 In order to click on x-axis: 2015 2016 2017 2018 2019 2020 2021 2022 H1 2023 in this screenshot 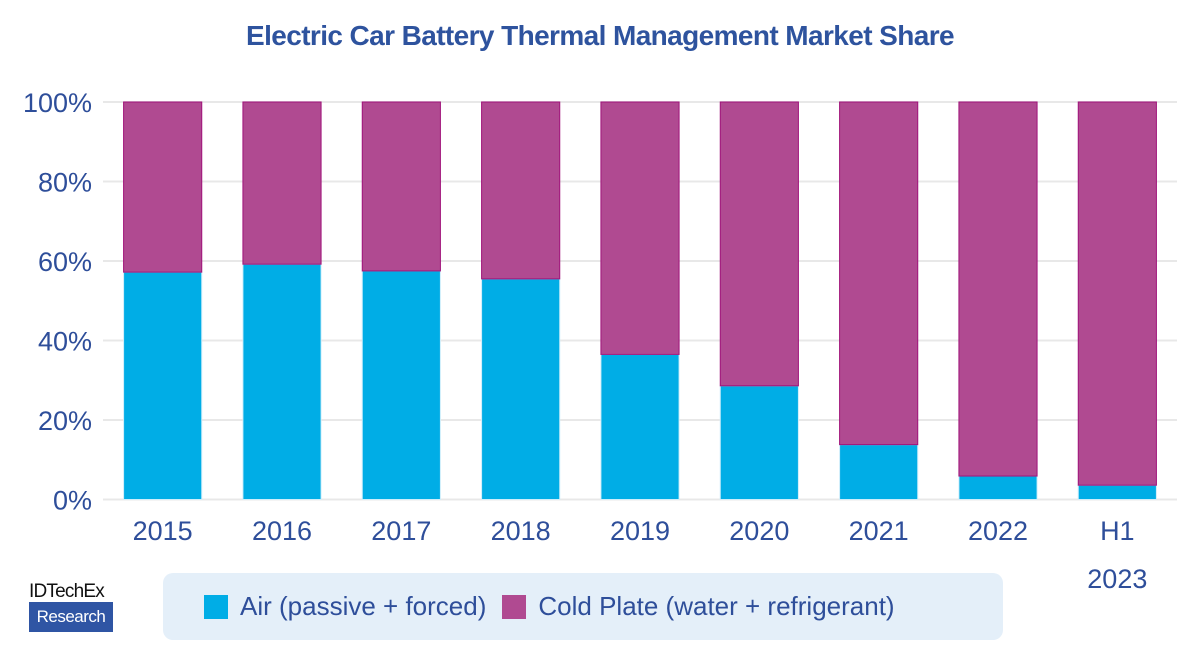, I will do `click(640, 555)`.